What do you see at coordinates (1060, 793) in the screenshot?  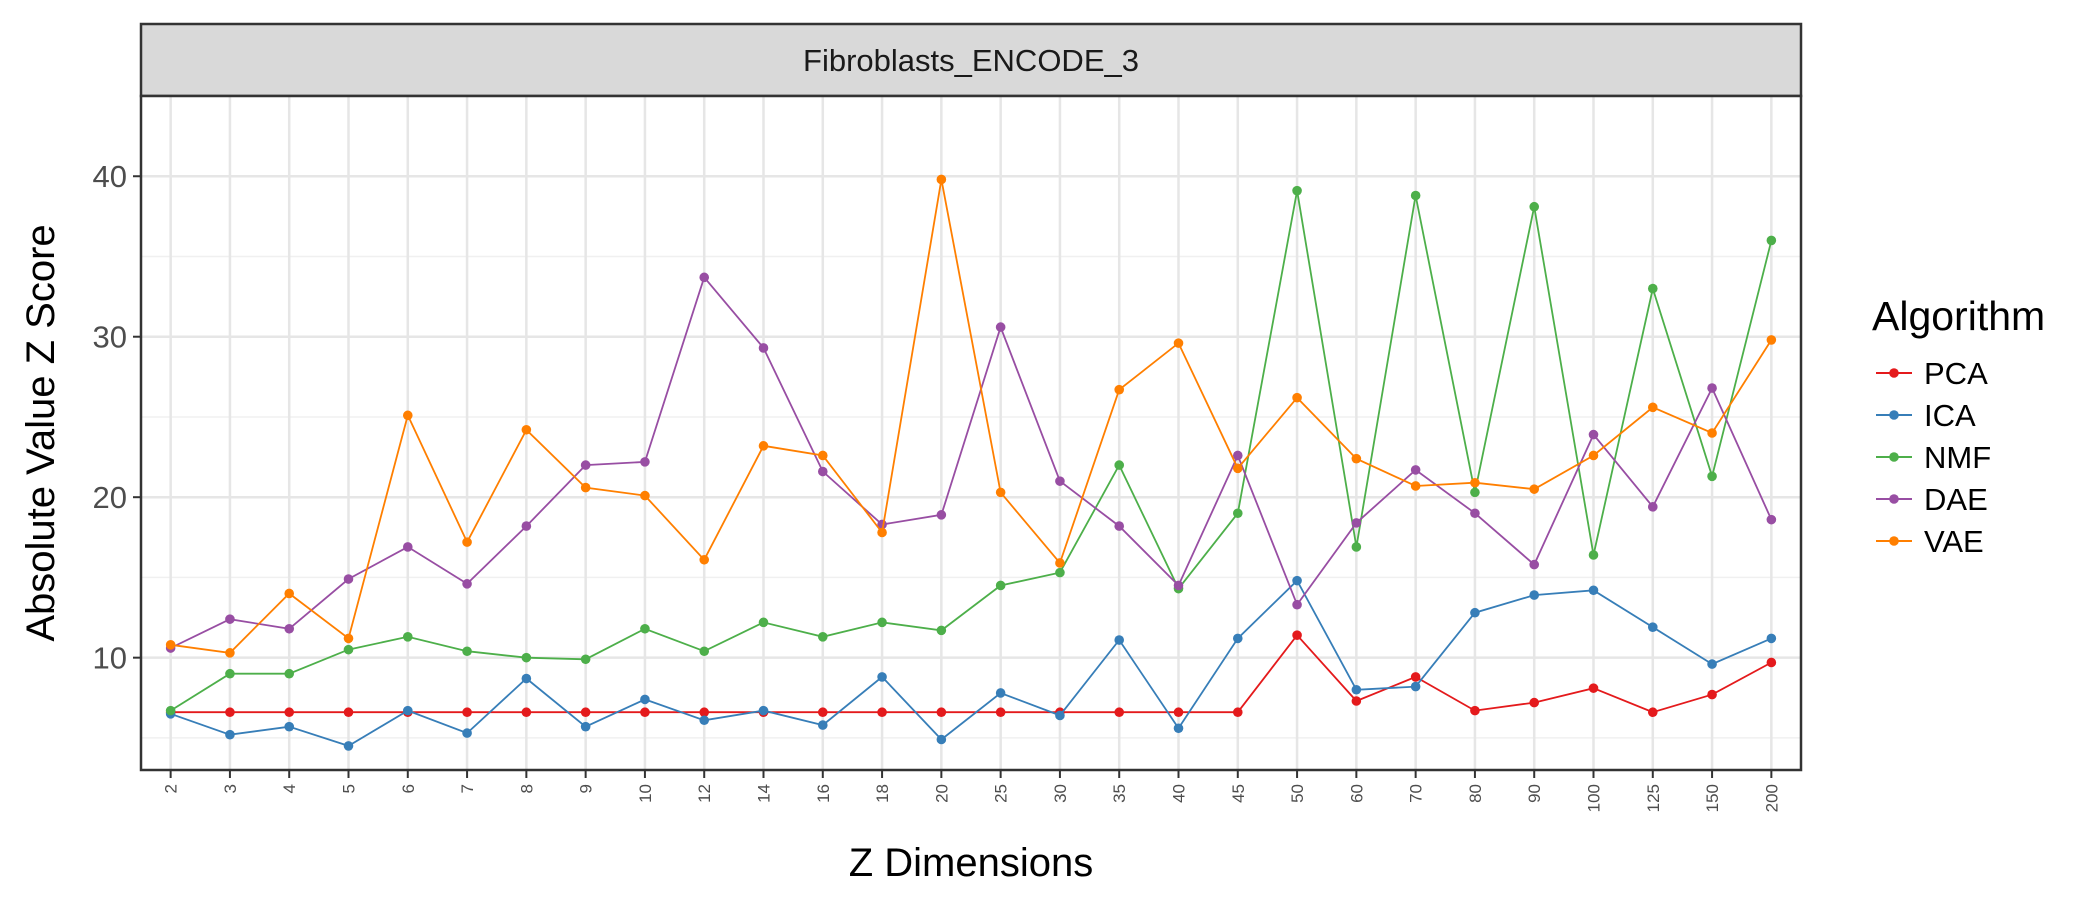 I see `x-tick-label: 30` at bounding box center [1060, 793].